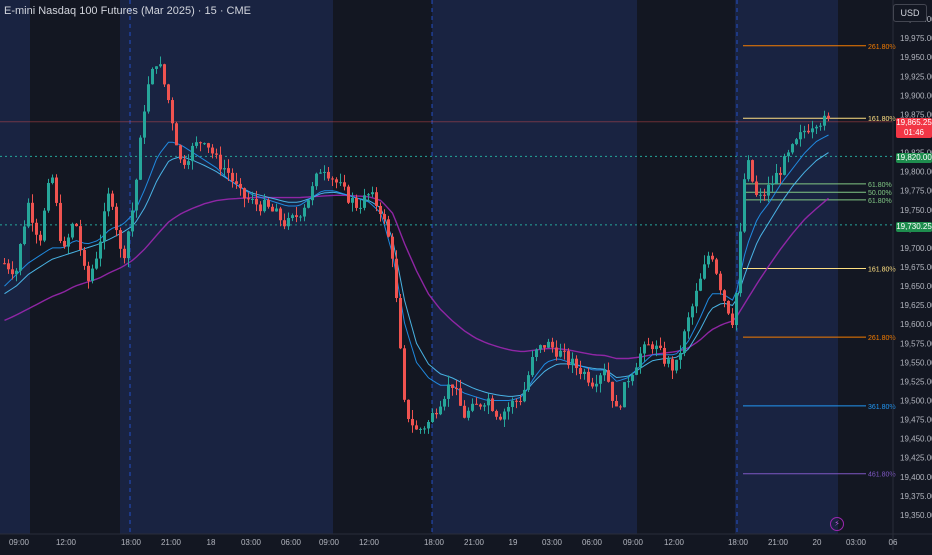  What do you see at coordinates (916, 458) in the screenshot?
I see `y-tick-label: 19,425.00` at bounding box center [916, 458].